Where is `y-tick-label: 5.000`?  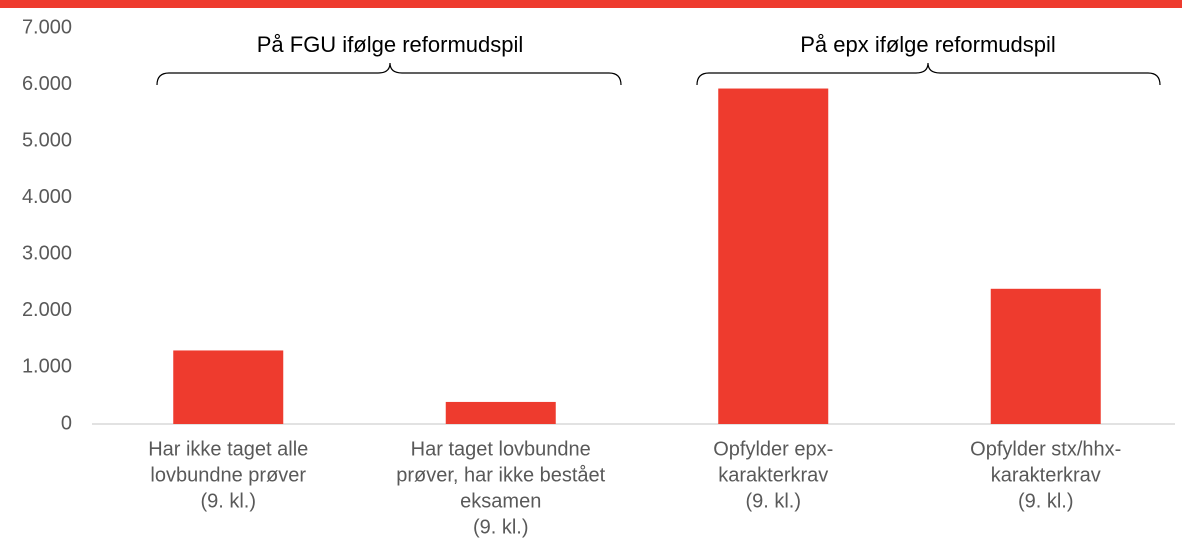
y-tick-label: 5.000 is located at coordinates (47, 140).